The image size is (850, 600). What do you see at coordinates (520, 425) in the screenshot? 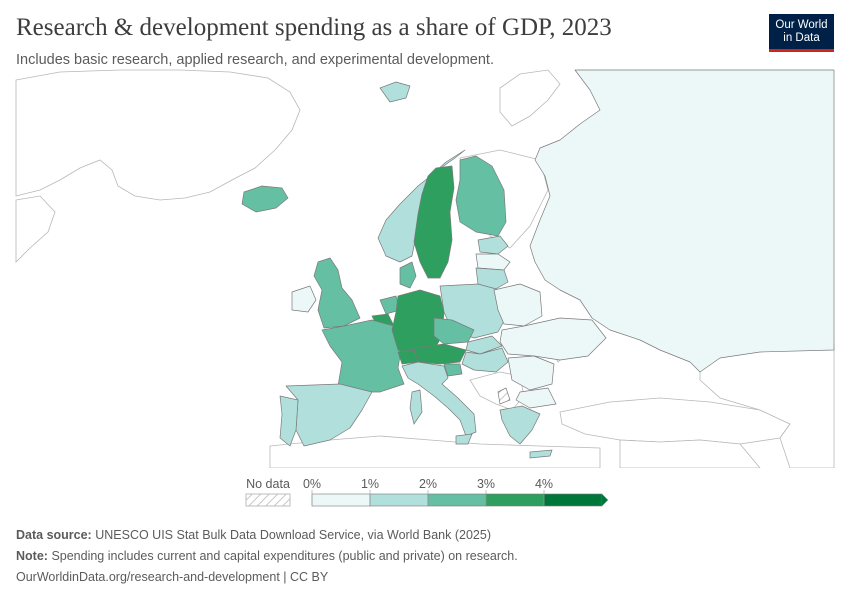
I see `greece` at bounding box center [520, 425].